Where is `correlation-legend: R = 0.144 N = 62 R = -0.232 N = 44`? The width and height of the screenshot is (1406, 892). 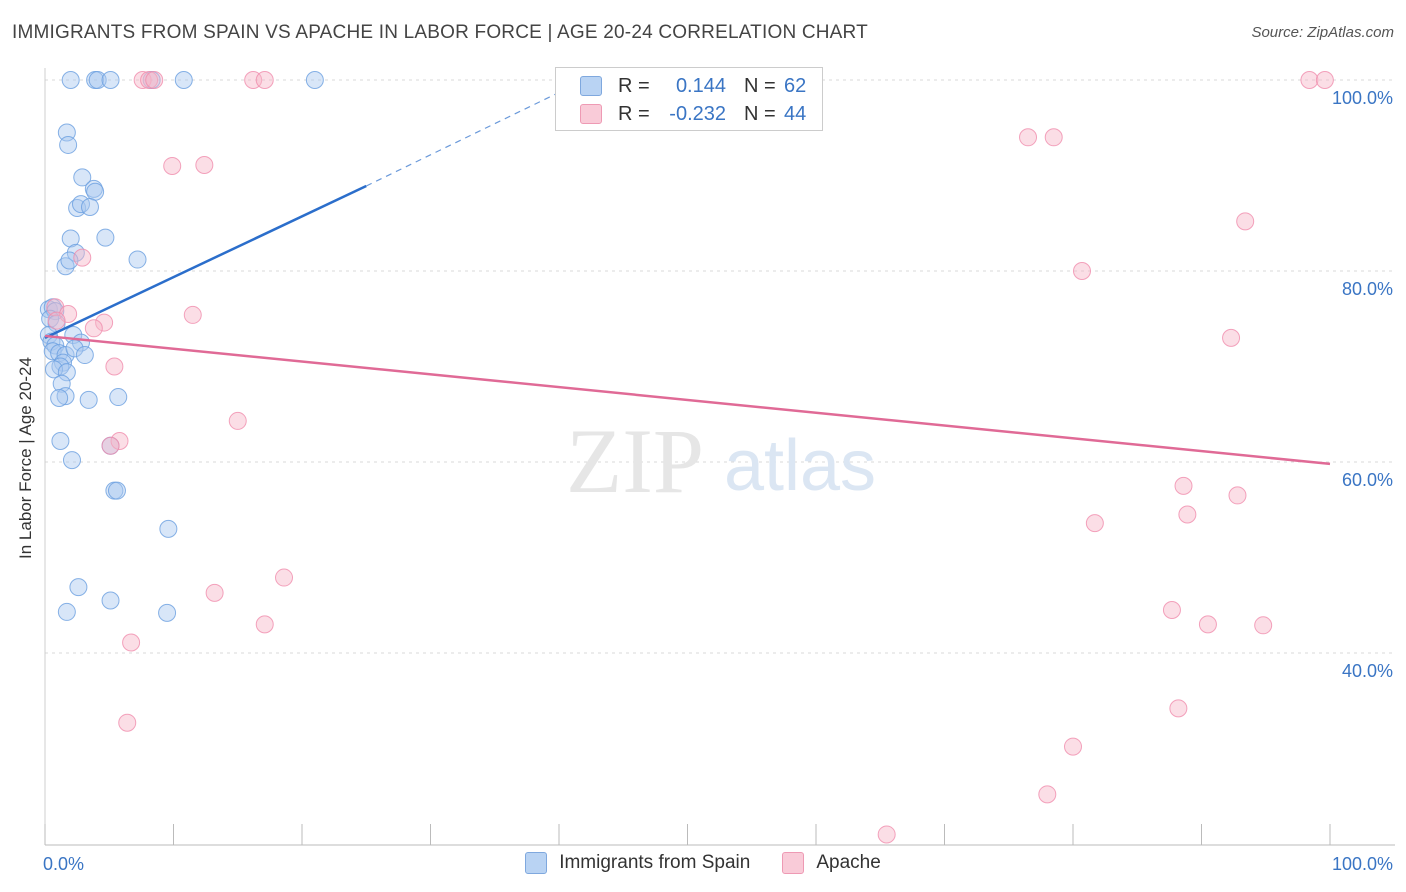 correlation-legend: R = 0.144 N = 62 R = -0.232 N = 44 is located at coordinates (689, 99).